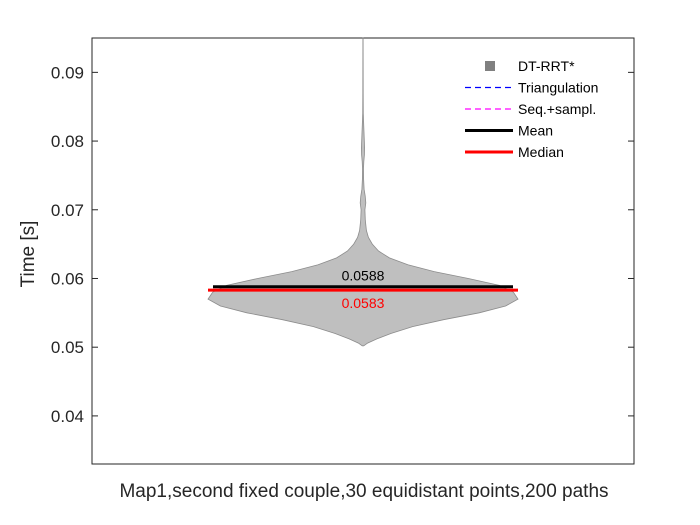 The width and height of the screenshot is (700, 525). What do you see at coordinates (557, 109) in the screenshot?
I see `legend-label: Seq.+sampl.` at bounding box center [557, 109].